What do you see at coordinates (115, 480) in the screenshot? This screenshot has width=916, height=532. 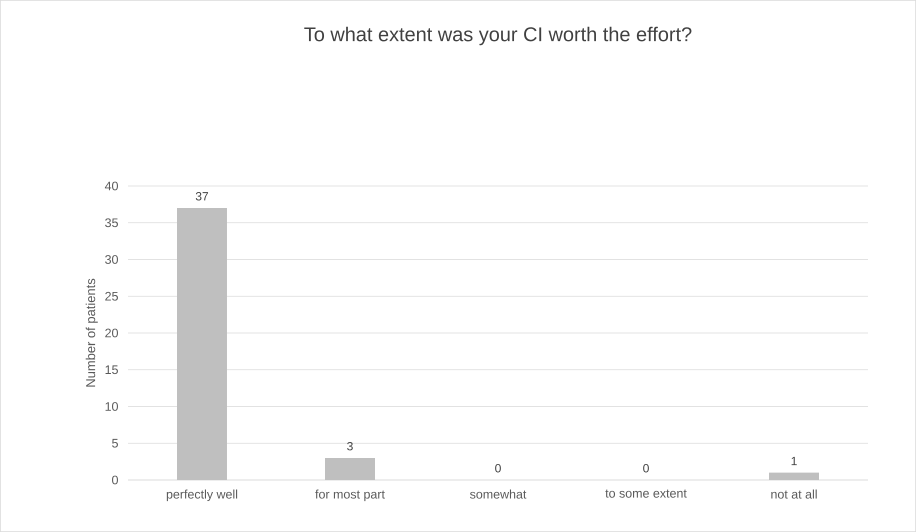 I see `y-tick-label: 0` at bounding box center [115, 480].